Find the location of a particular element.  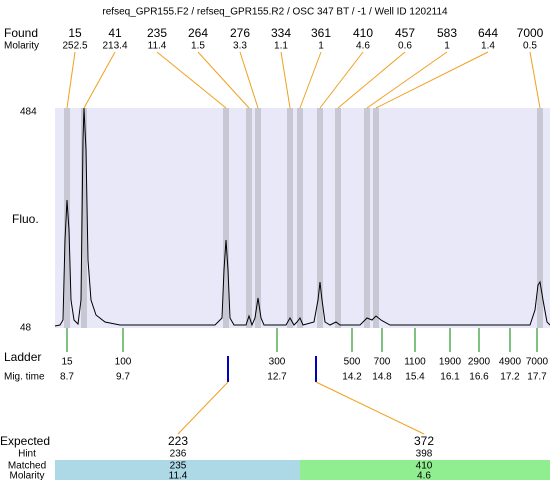

peak-size: 457 is located at coordinates (405, 33).